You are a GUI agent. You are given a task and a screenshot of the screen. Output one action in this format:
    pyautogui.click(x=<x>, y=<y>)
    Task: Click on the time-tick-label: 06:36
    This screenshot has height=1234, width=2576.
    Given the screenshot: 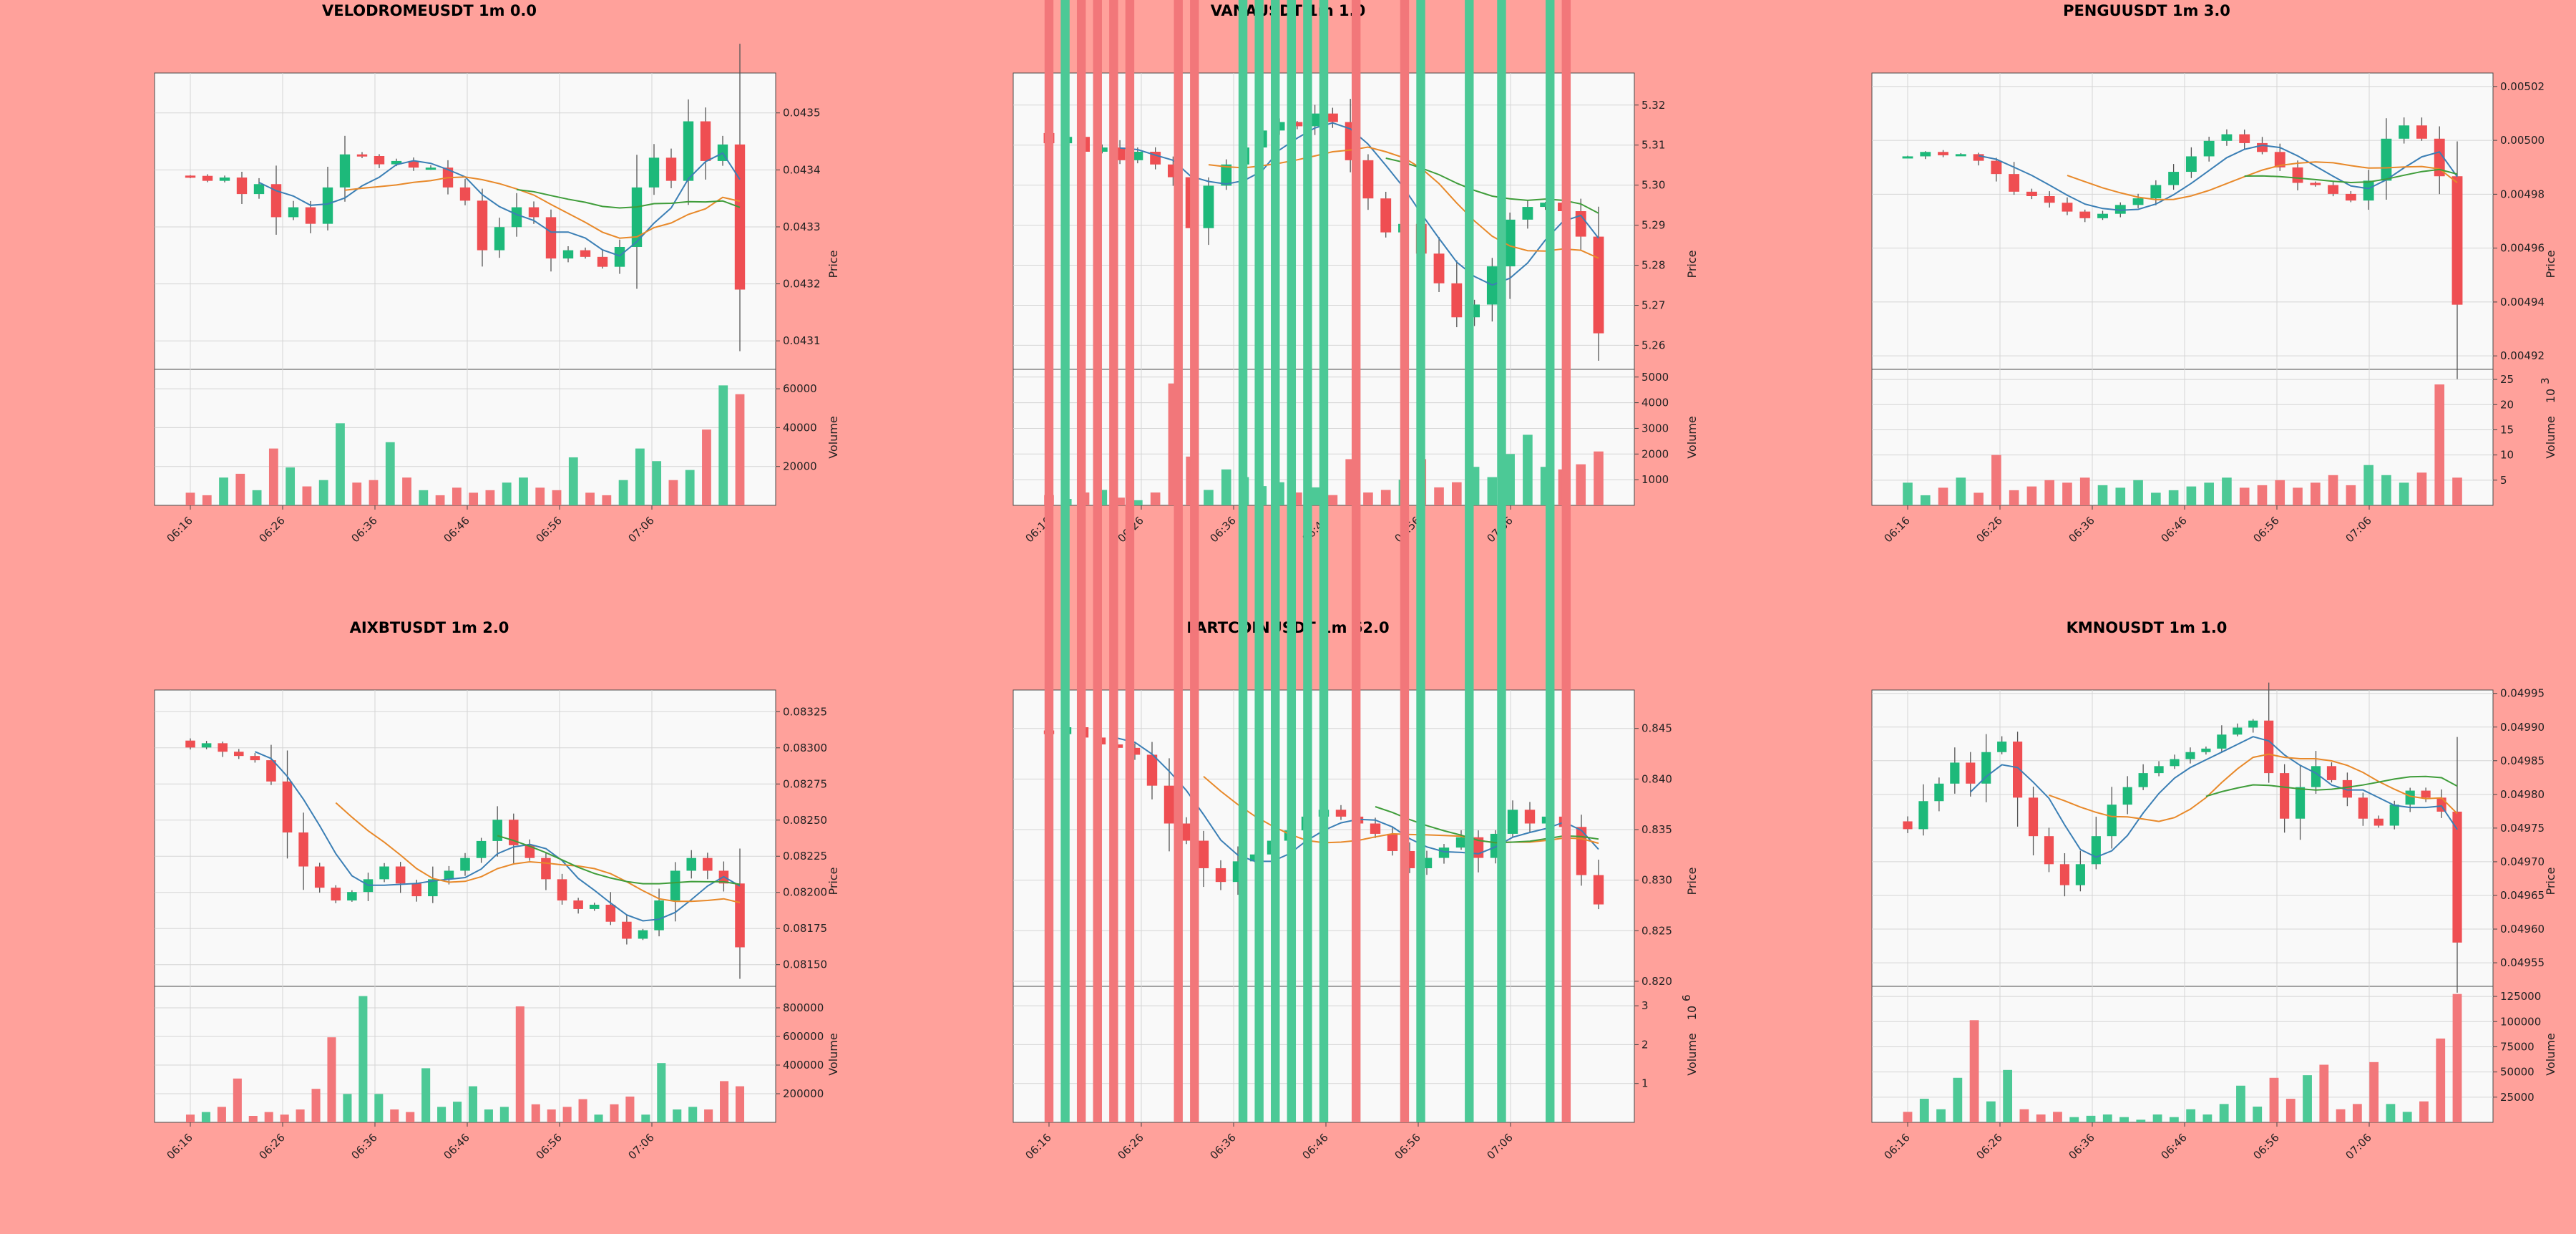 What is the action you would take?
    pyautogui.click(x=1223, y=529)
    